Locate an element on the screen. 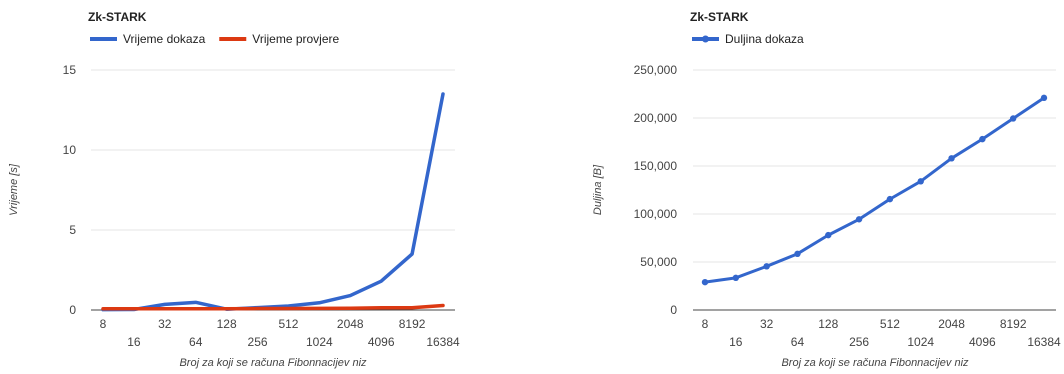 The height and width of the screenshot is (374, 1064). y-tick-label: 250,000 is located at coordinates (656, 70).